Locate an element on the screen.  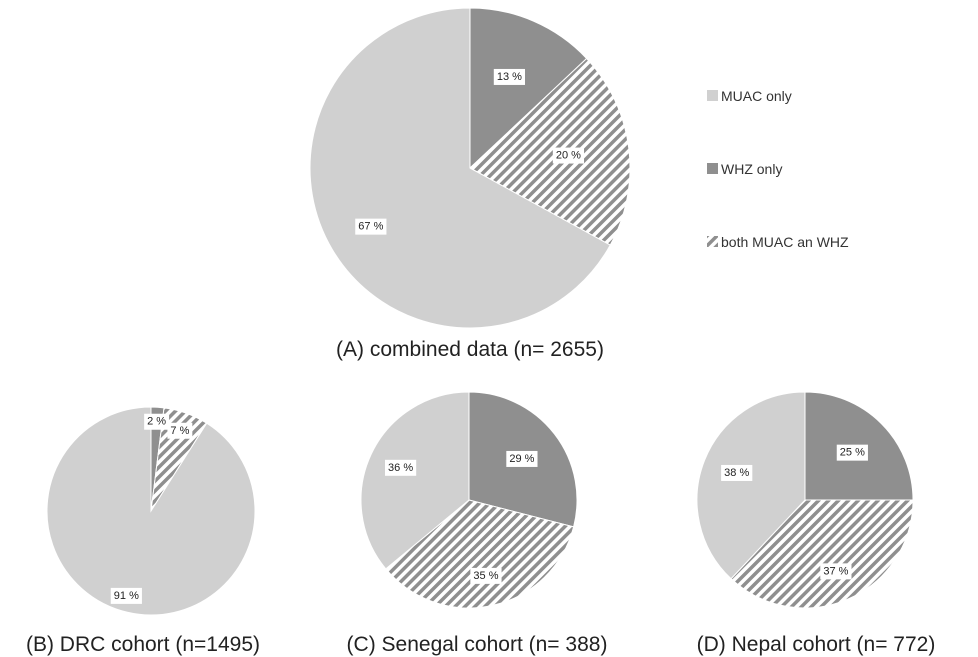
legend-item-both: both MUAC an WHZ is located at coordinates (778, 242).